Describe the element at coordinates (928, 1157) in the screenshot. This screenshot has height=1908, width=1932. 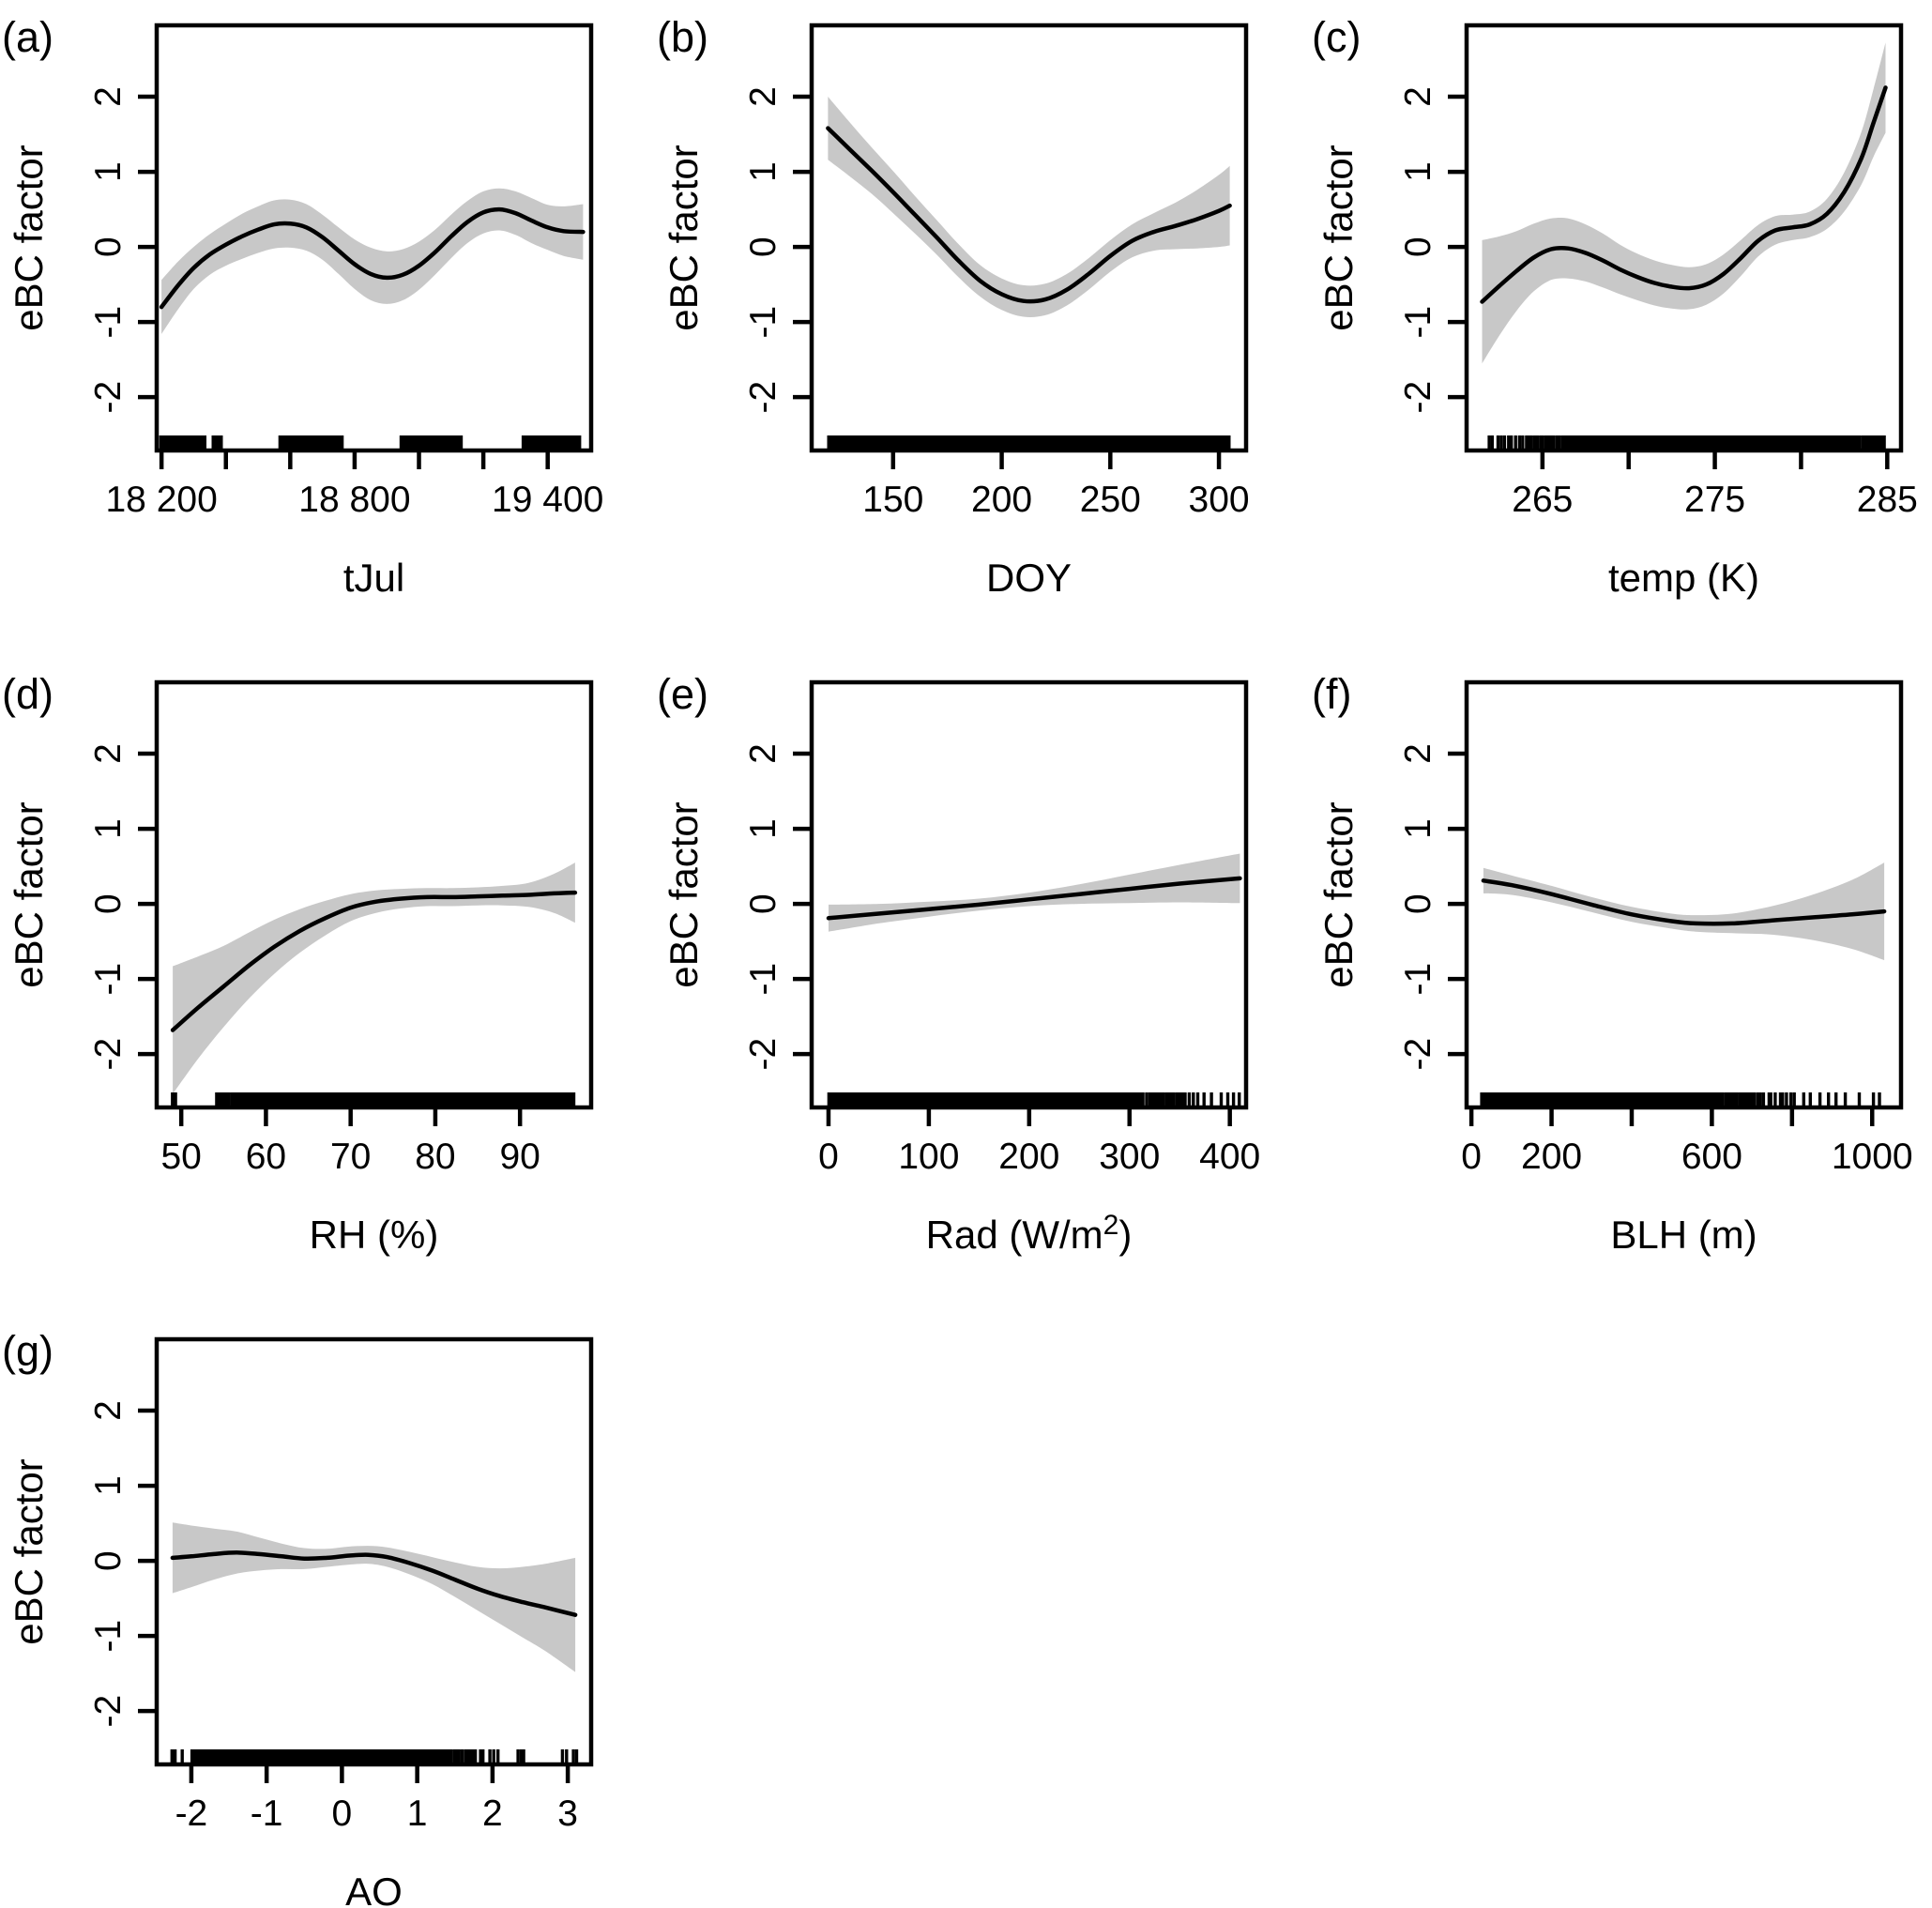
I see `x-tick-label: 100` at that location.